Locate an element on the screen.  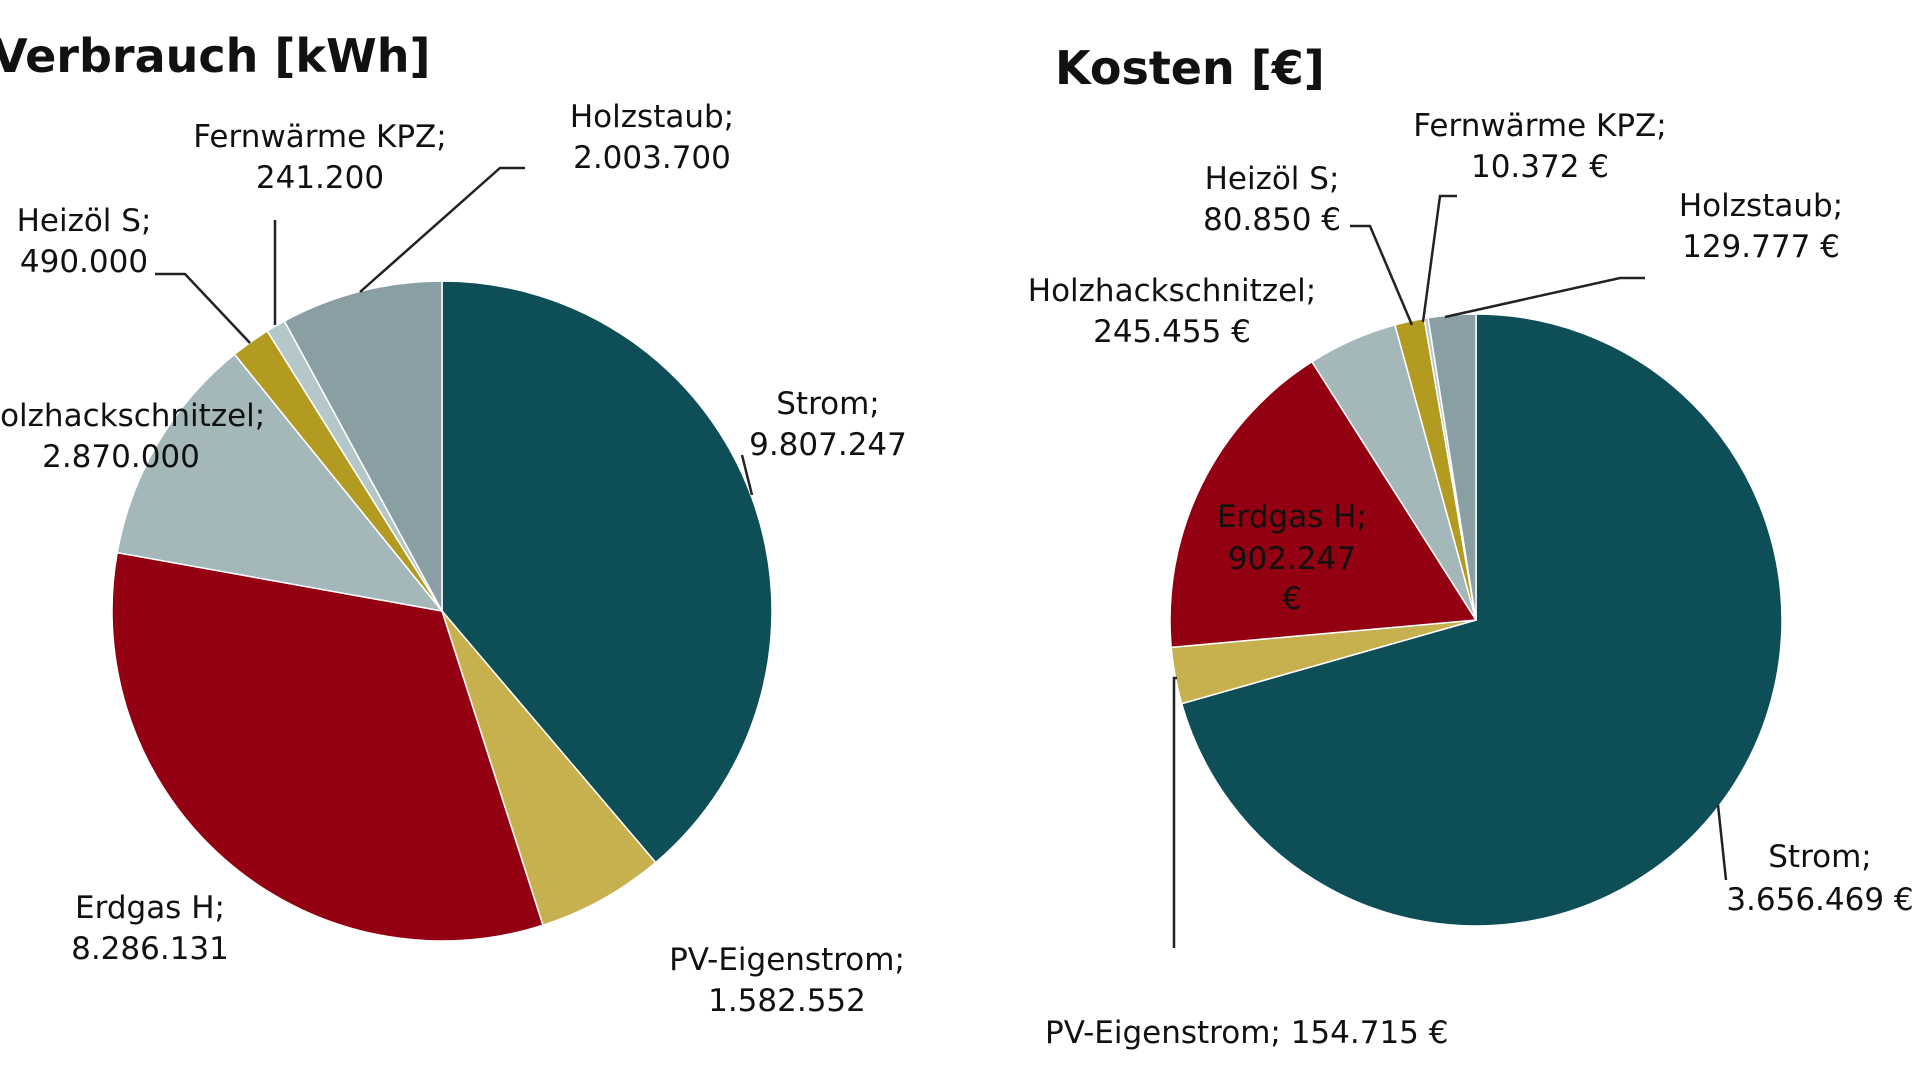
chart-title-kosten: Kosten [€] is located at coordinates (1190, 68).